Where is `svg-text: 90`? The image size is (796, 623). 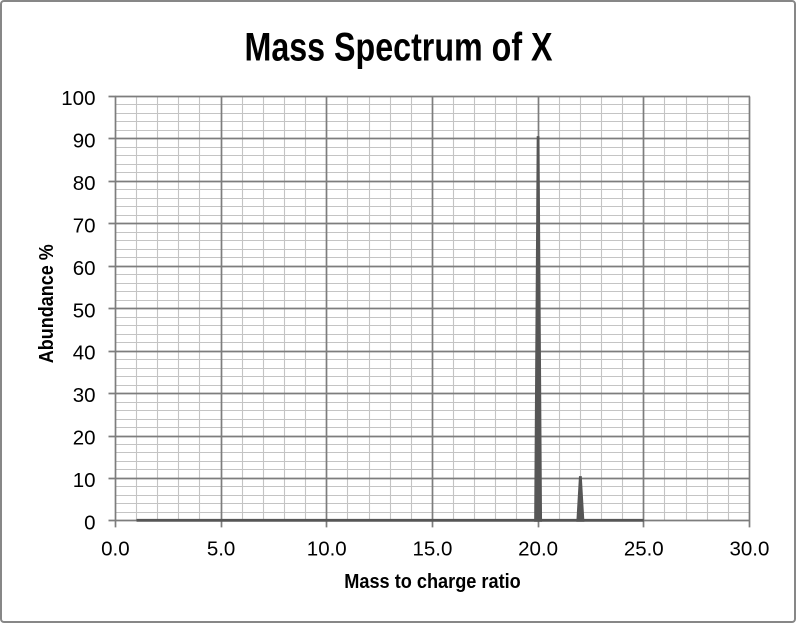 svg-text: 90 is located at coordinates (84, 141).